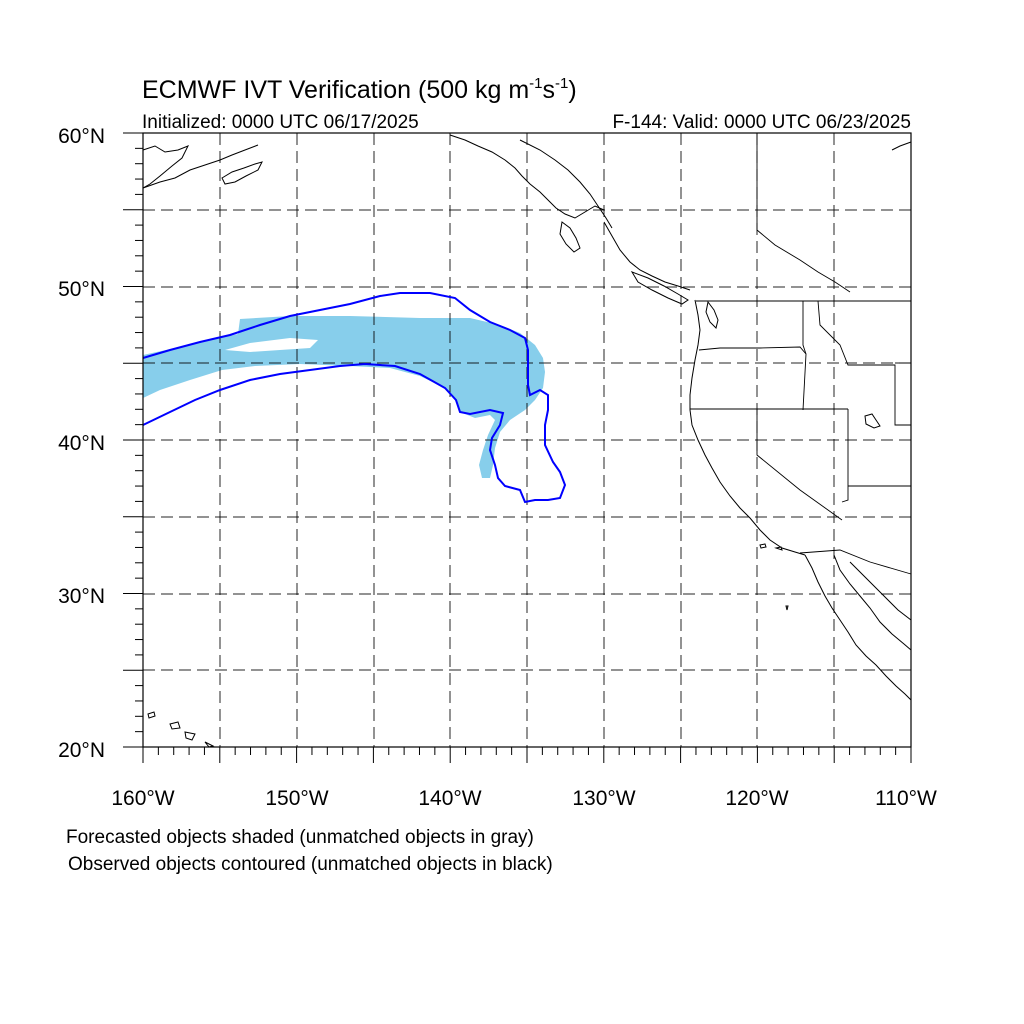  I want to click on bc-coast, so click(647, 256).